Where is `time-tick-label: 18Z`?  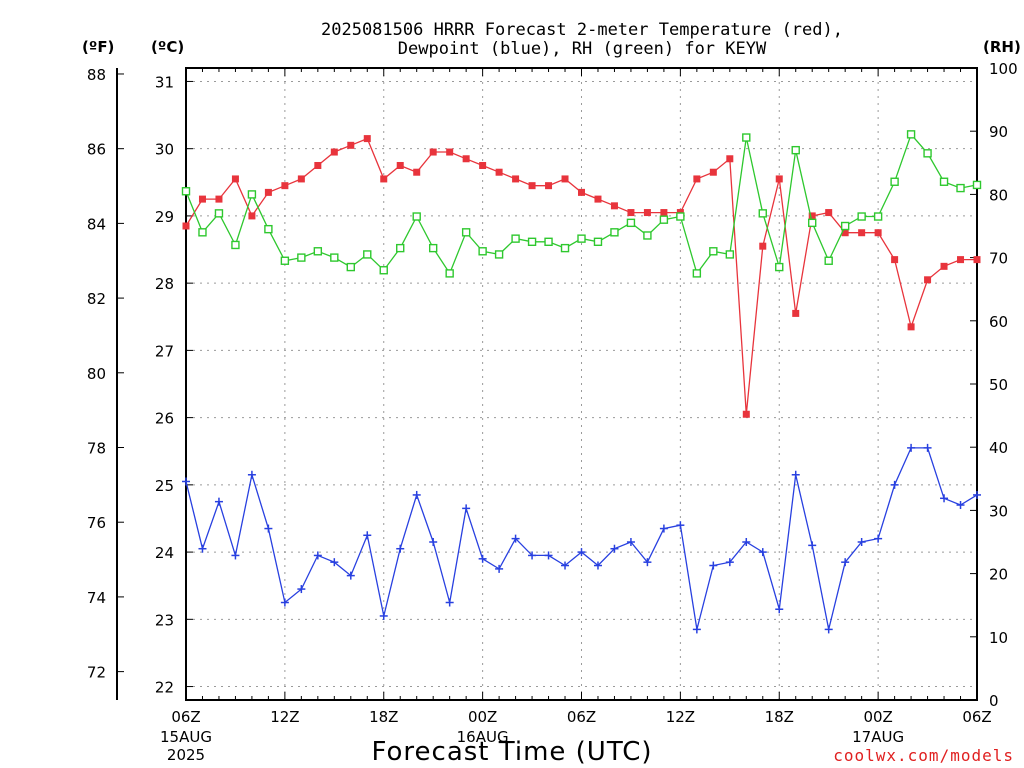 time-tick-label: 18Z is located at coordinates (383, 717).